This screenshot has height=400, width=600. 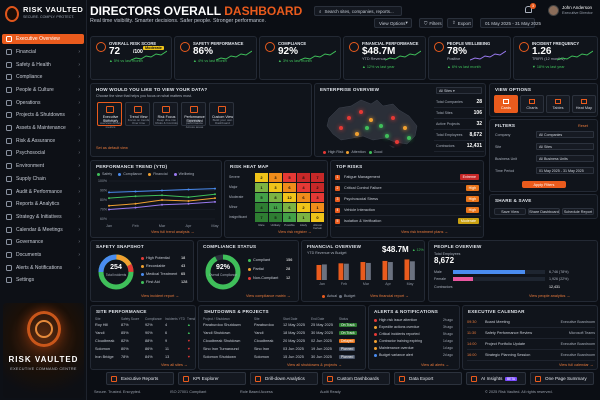 I want to click on export-button: ⇪ Export, so click(x=460, y=23).